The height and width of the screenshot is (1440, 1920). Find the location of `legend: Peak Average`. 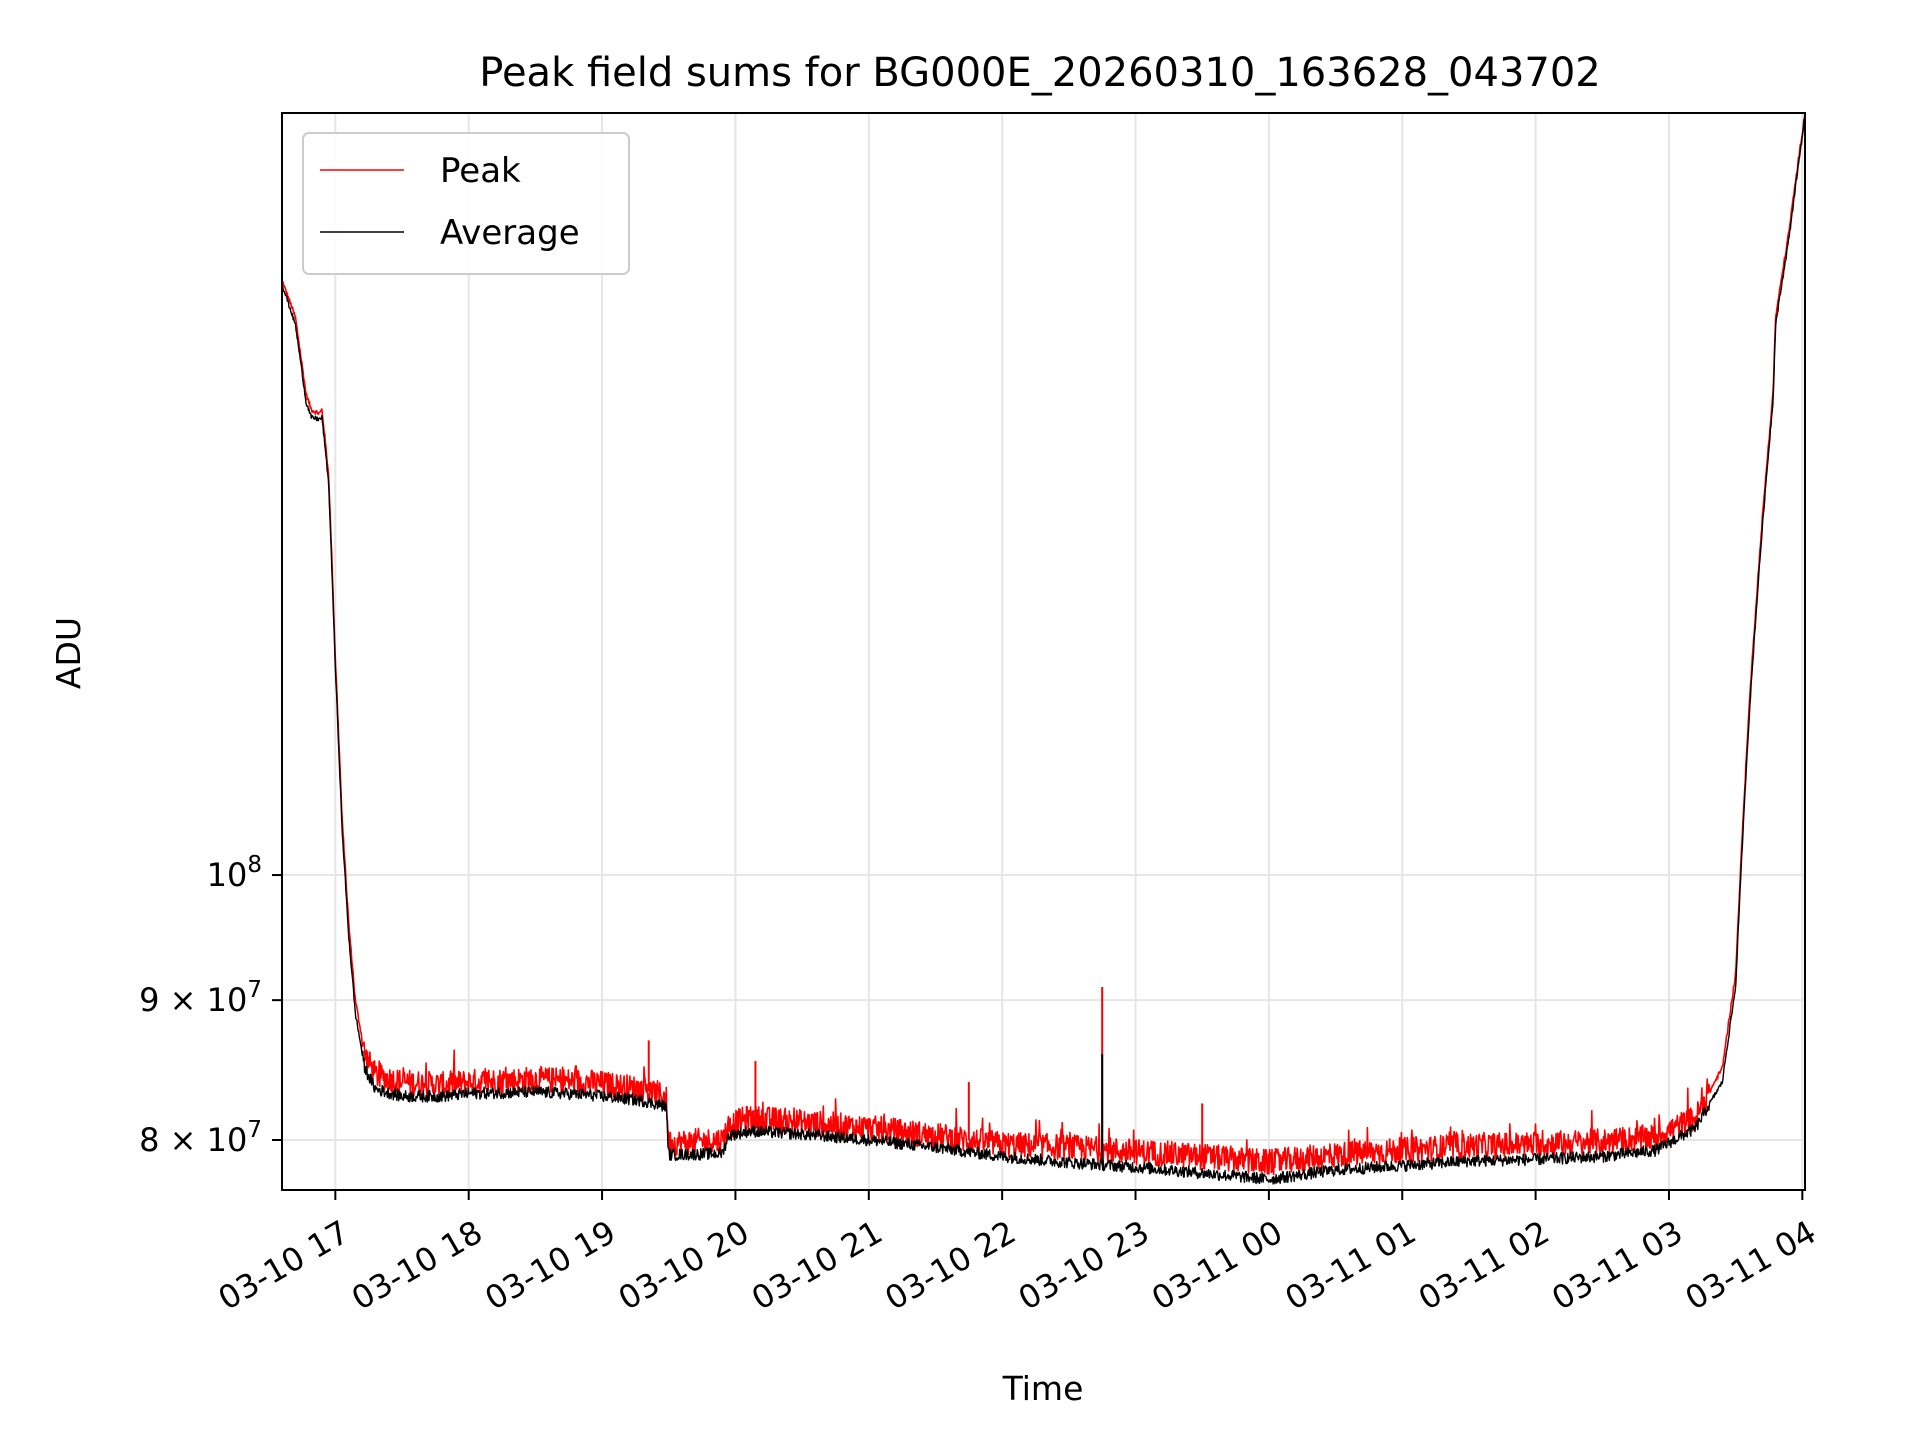

legend: Peak Average is located at coordinates (466, 203).